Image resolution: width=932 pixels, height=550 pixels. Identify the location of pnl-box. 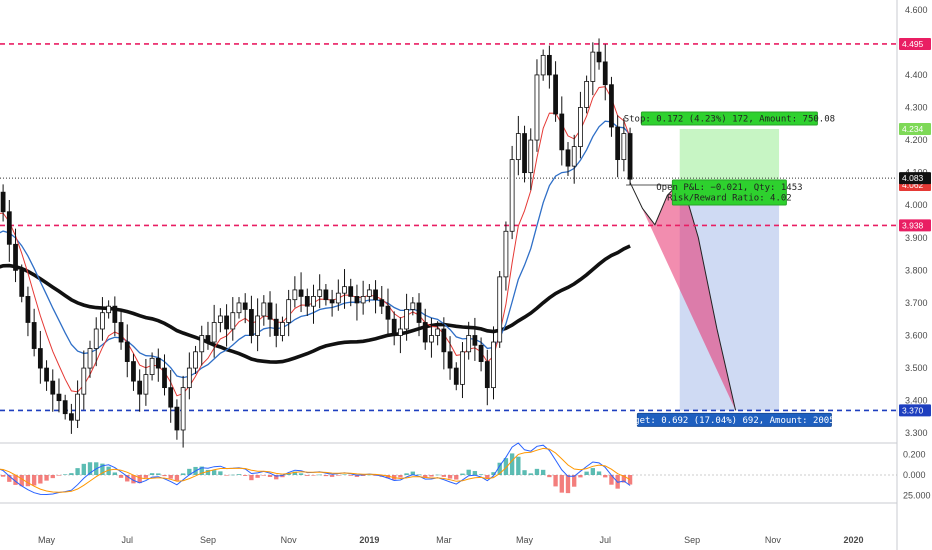
(729, 192).